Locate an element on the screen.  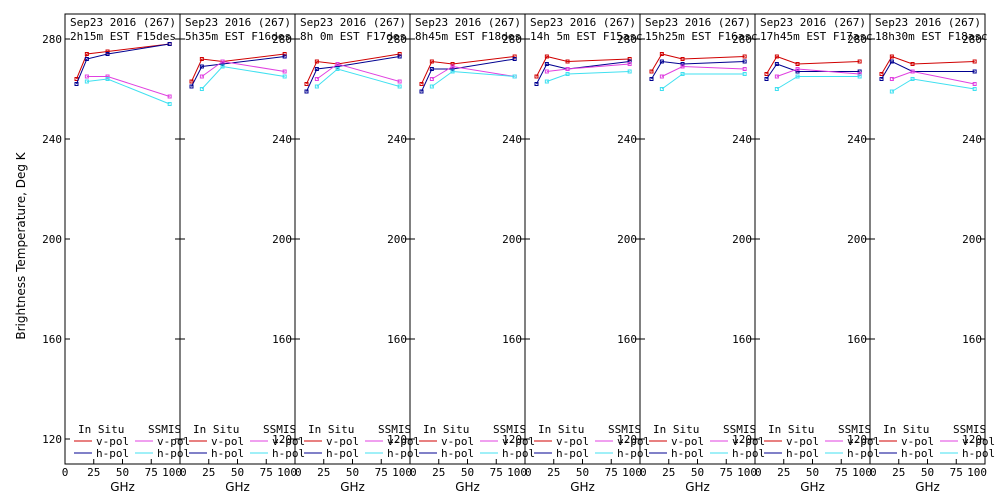
panel-subtitle: 14h 5m EST F15asc is located at coordinates (586, 36).